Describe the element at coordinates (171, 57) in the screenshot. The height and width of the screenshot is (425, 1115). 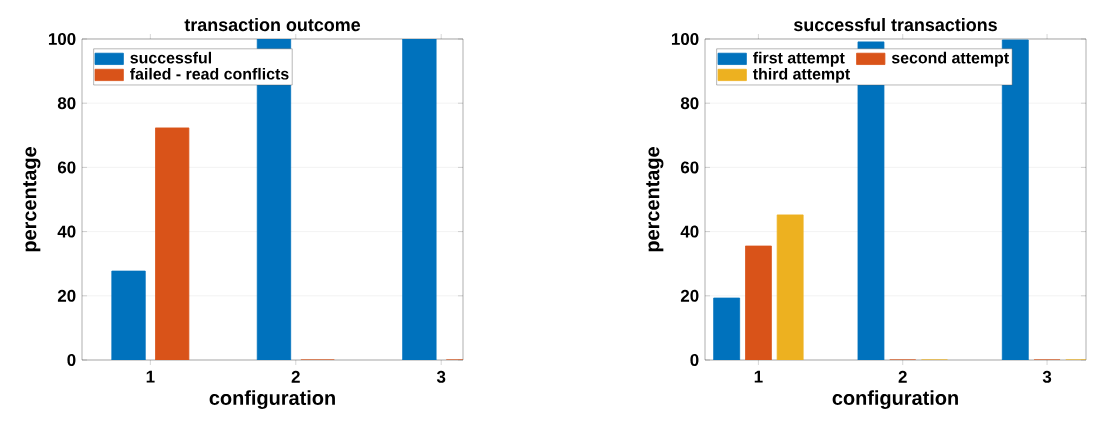
I see `legend-label: successful` at that location.